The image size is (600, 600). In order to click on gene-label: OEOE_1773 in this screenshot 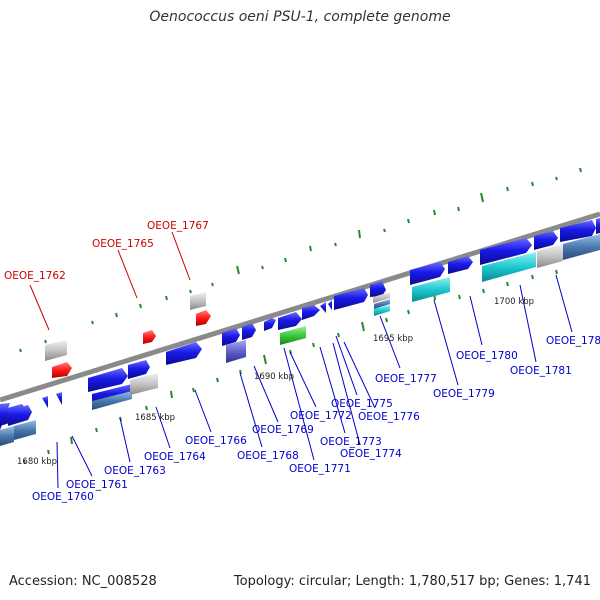, I will do `click(351, 442)`.